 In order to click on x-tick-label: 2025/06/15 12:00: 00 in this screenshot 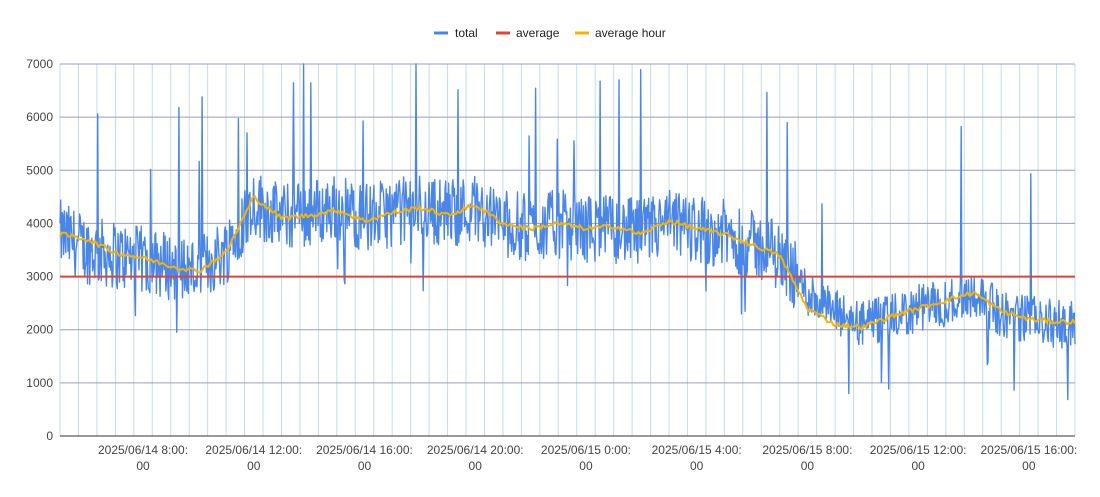, I will do `click(918, 458)`.